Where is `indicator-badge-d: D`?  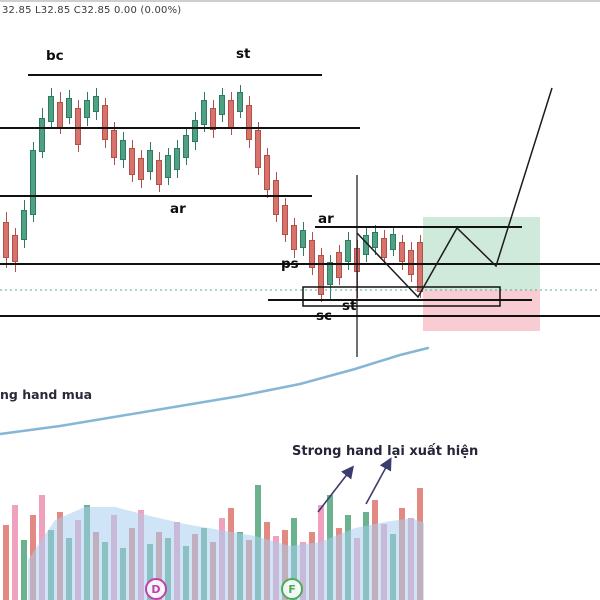 indicator-badge-d: D is located at coordinates (156, 589).